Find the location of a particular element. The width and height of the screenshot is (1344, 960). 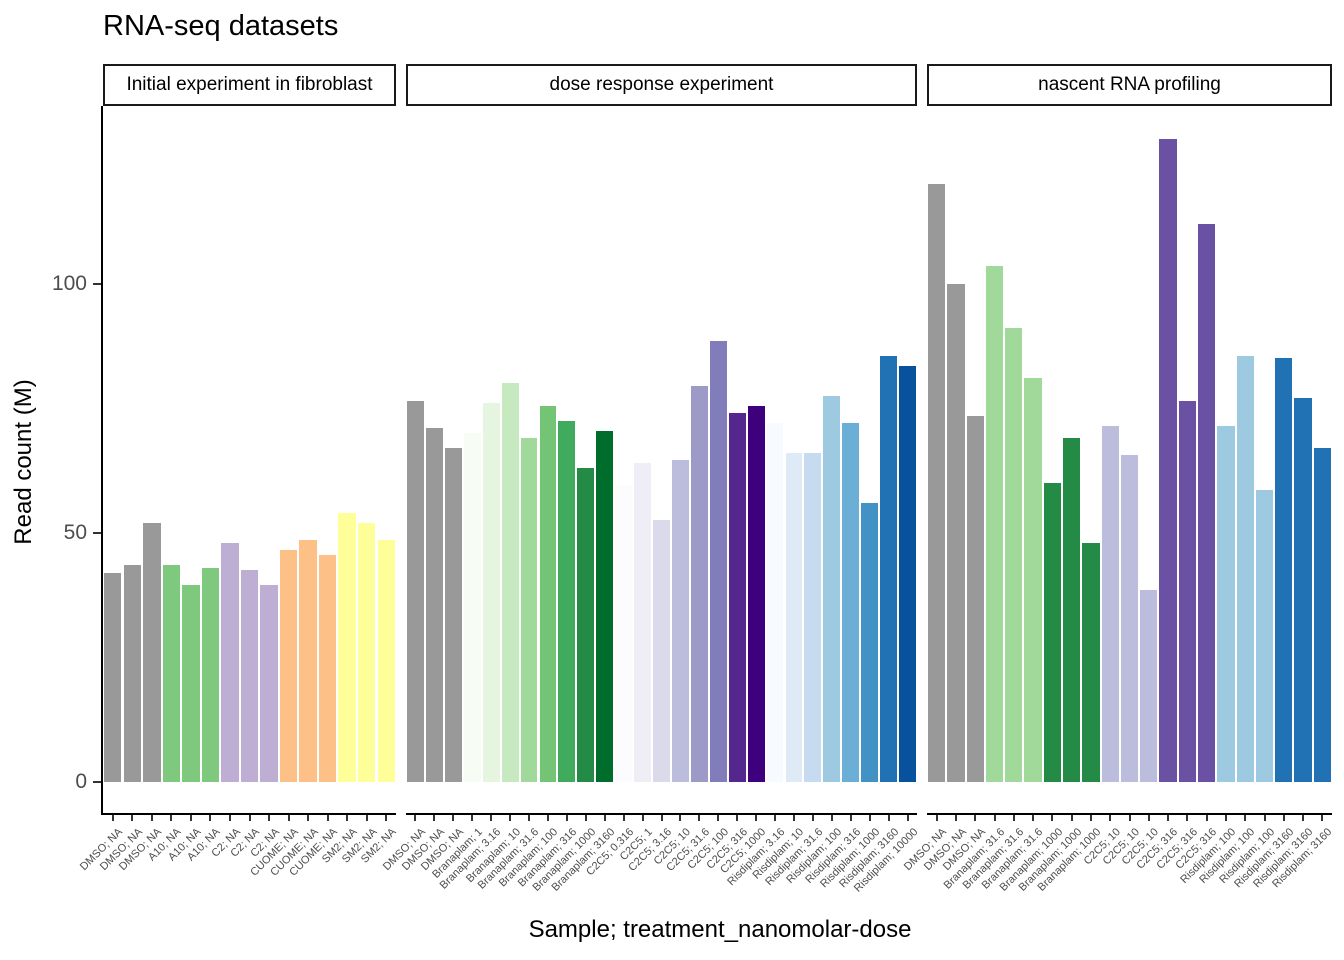

facet-strip-label: Initial experiment in fibroblast is located at coordinates (249, 84).